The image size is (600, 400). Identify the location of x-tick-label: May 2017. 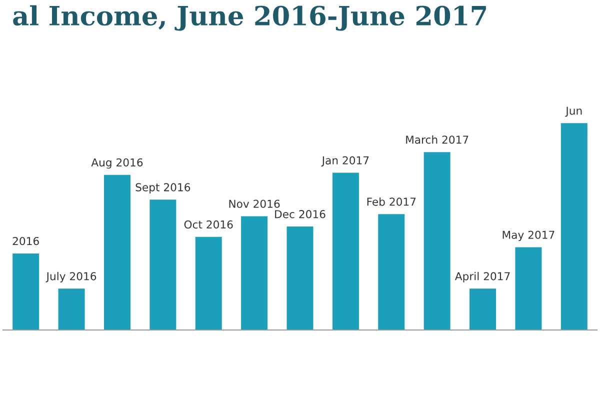
(528, 236).